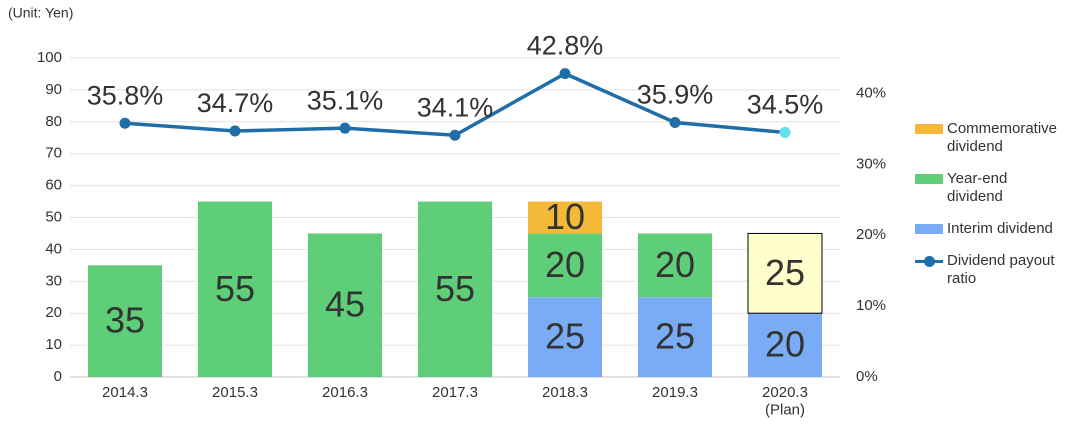 The height and width of the screenshot is (425, 1070). I want to click on x-tick-label: 2018.3, so click(565, 392).